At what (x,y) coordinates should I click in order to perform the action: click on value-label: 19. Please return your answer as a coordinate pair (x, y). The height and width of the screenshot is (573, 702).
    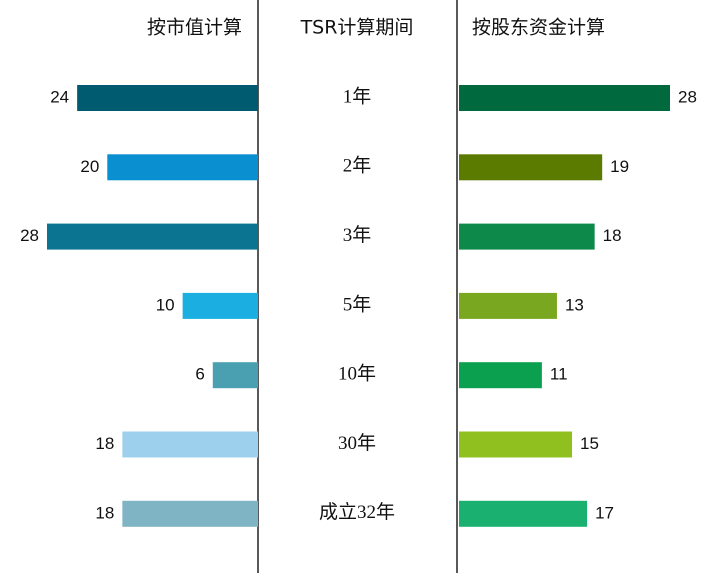
    Looking at the image, I should click on (619, 166).